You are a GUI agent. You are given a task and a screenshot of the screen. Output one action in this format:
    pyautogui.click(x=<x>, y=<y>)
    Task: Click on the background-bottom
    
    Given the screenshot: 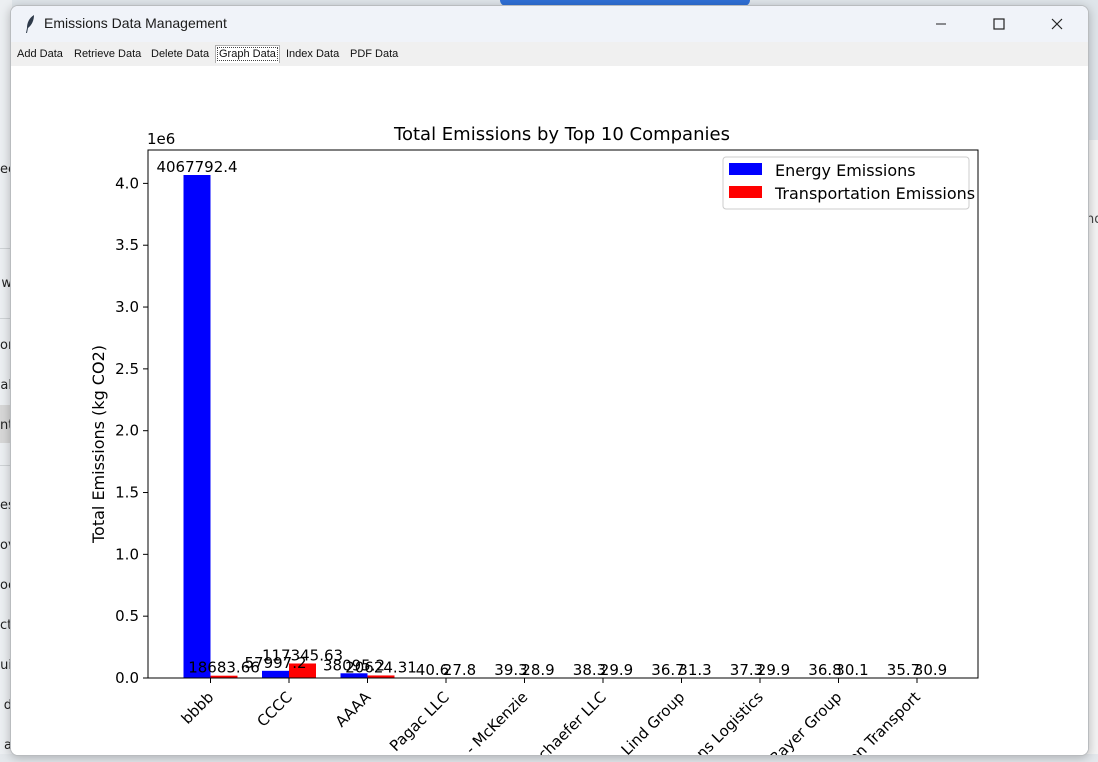 What is the action you would take?
    pyautogui.click(x=549, y=758)
    